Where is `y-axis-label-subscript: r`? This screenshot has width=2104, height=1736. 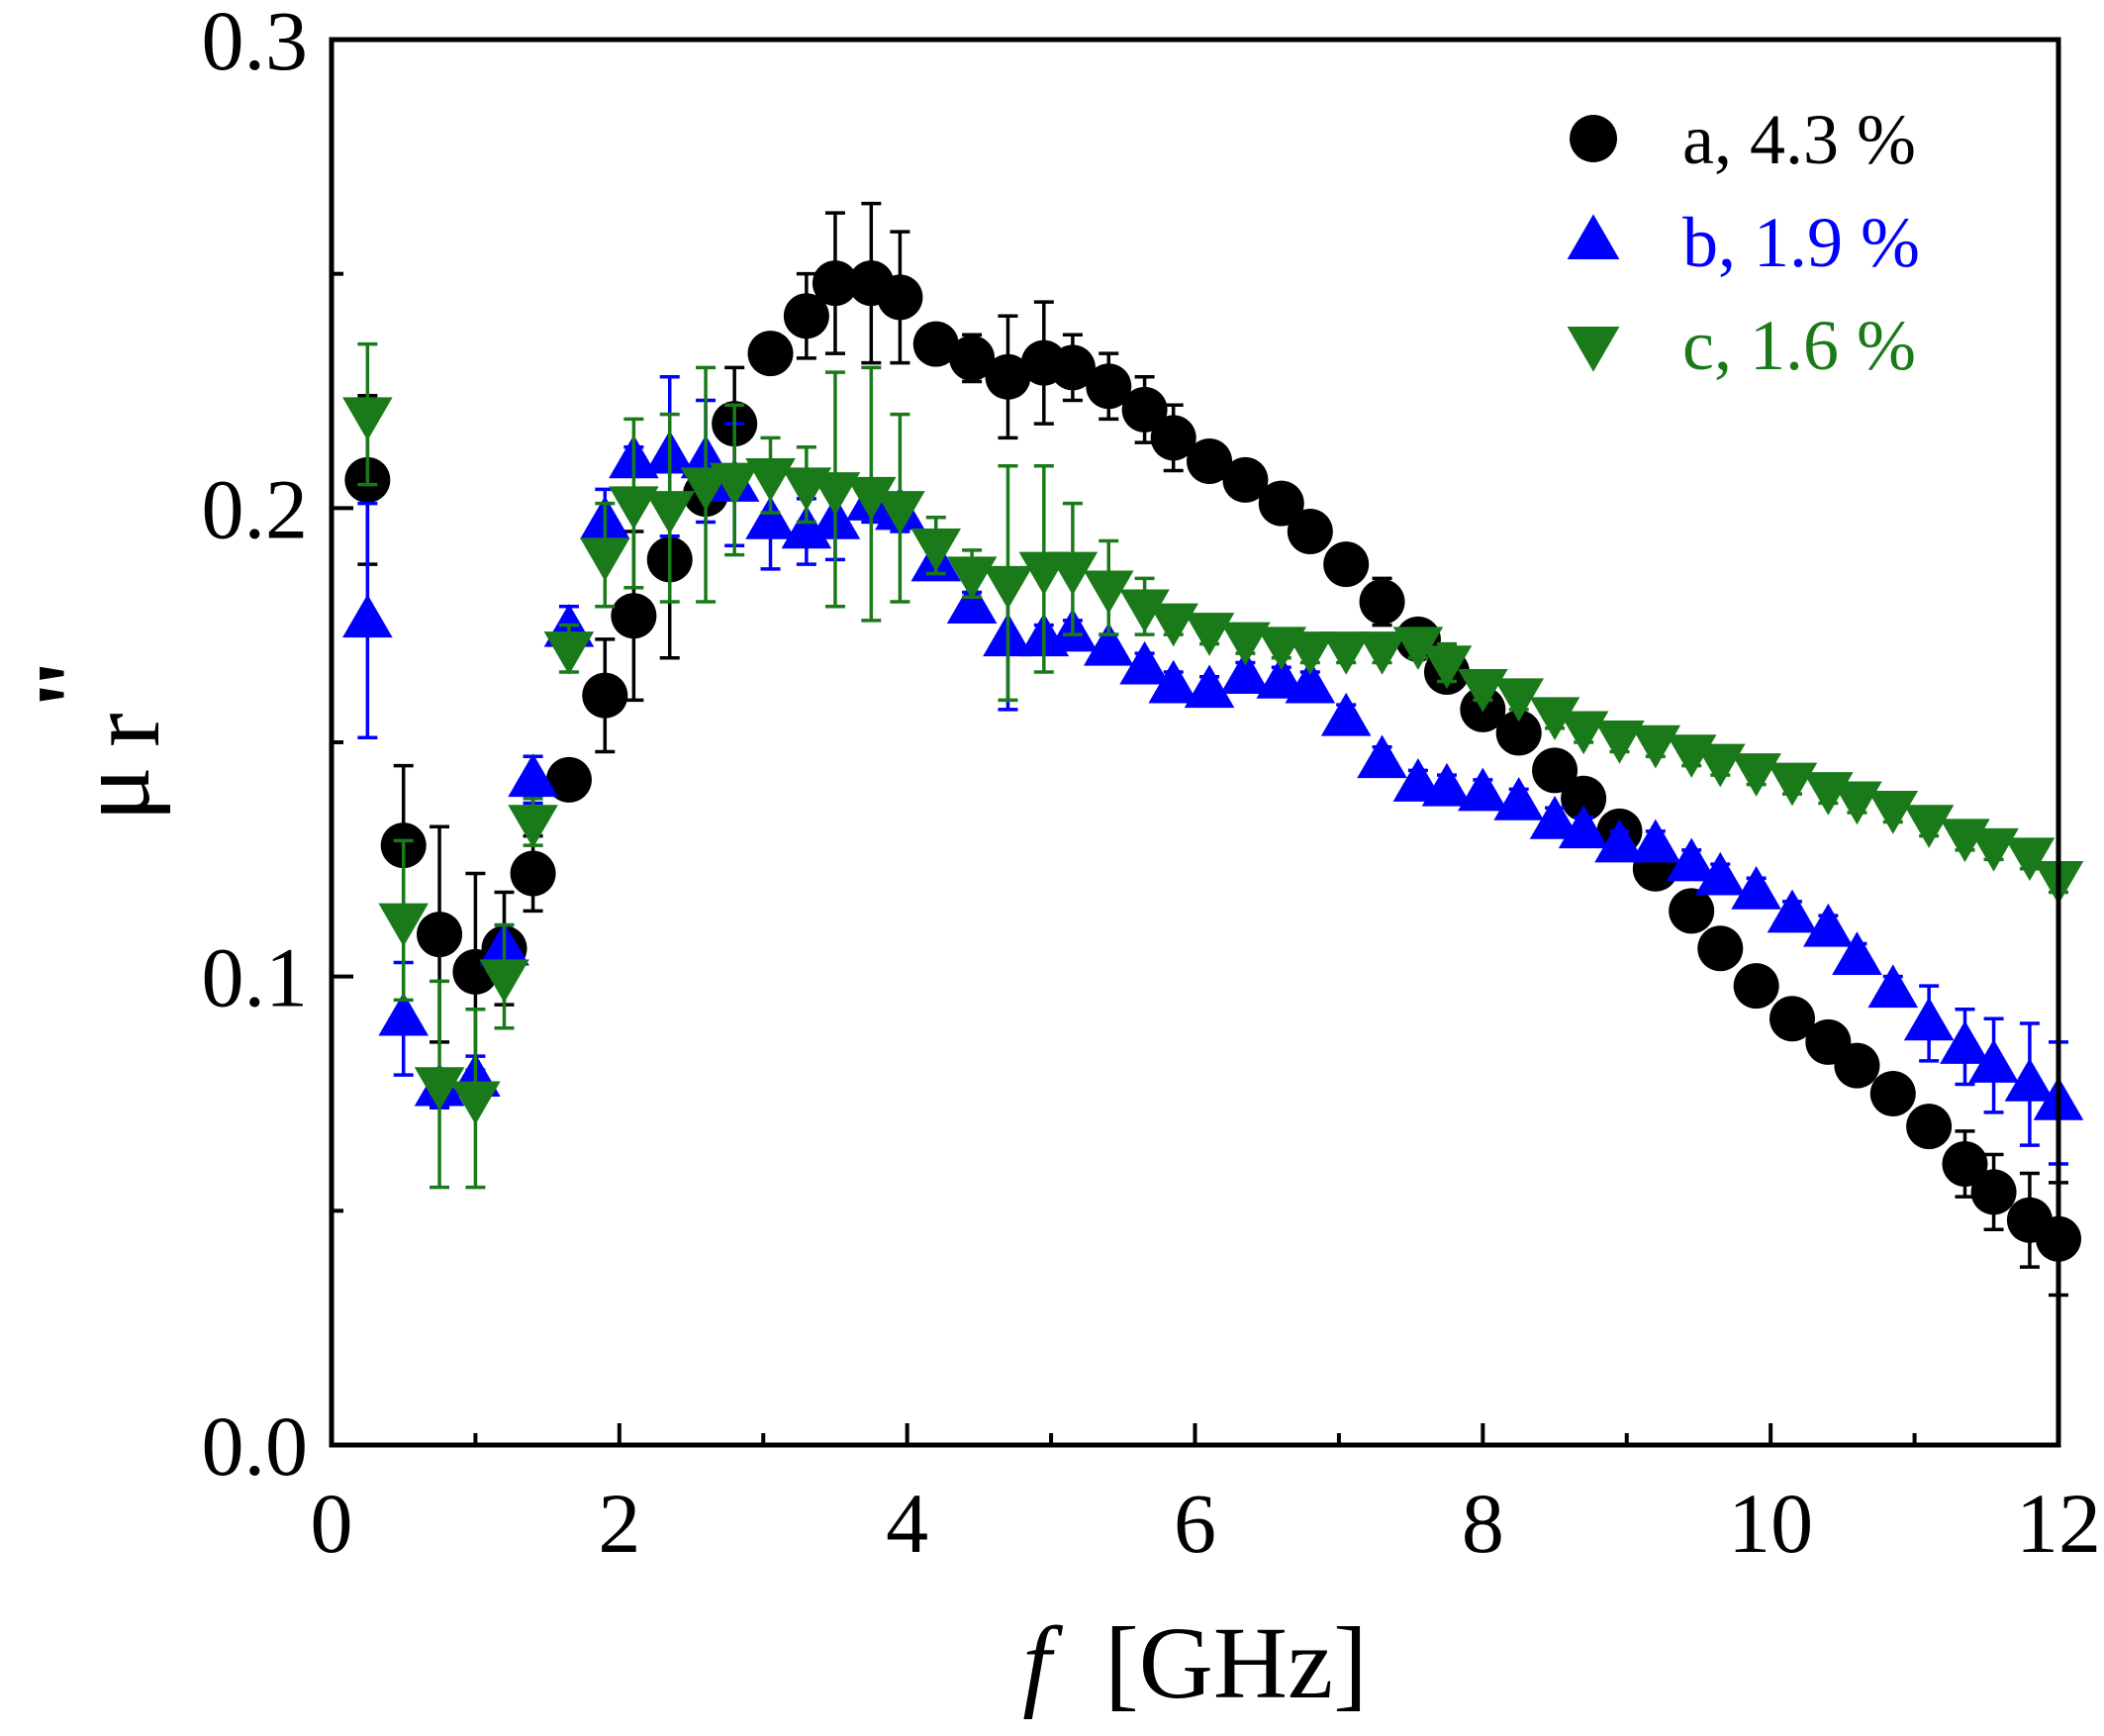 y-axis-label-subscript: r is located at coordinates (124, 730).